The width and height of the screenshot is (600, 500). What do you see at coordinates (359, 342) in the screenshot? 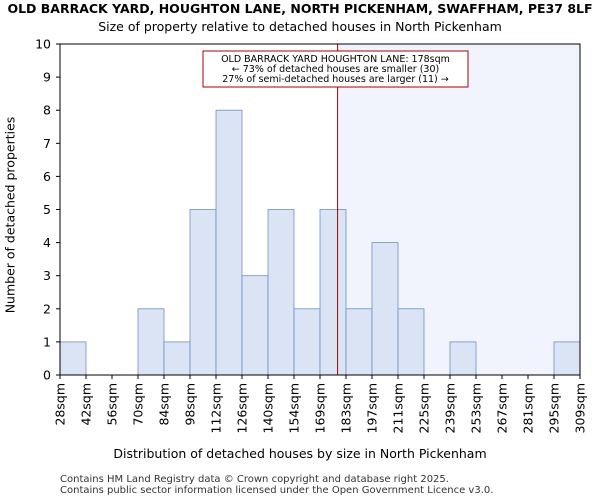
I see `bar-183sqm` at bounding box center [359, 342].